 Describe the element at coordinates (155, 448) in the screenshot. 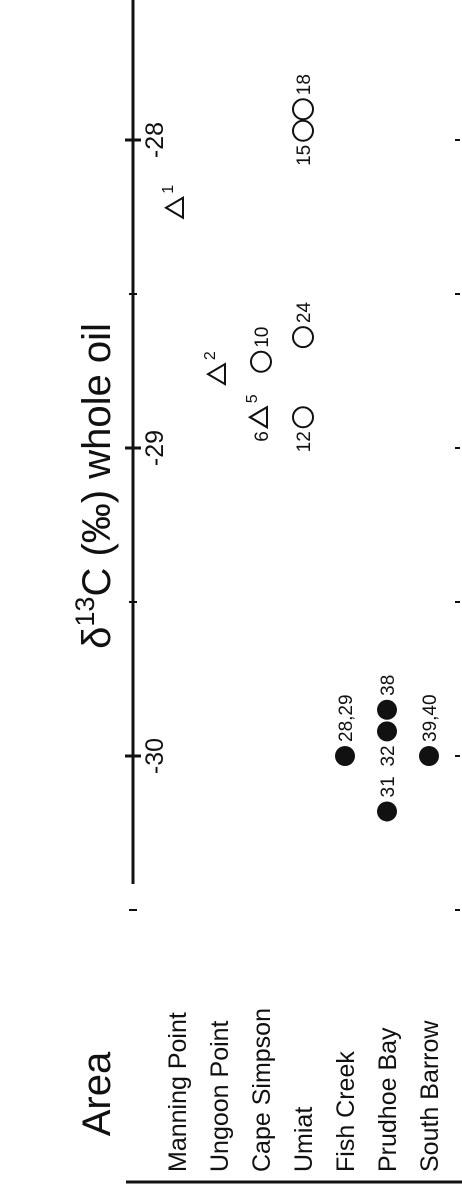

I see `x-tick-label-1: -29` at that location.